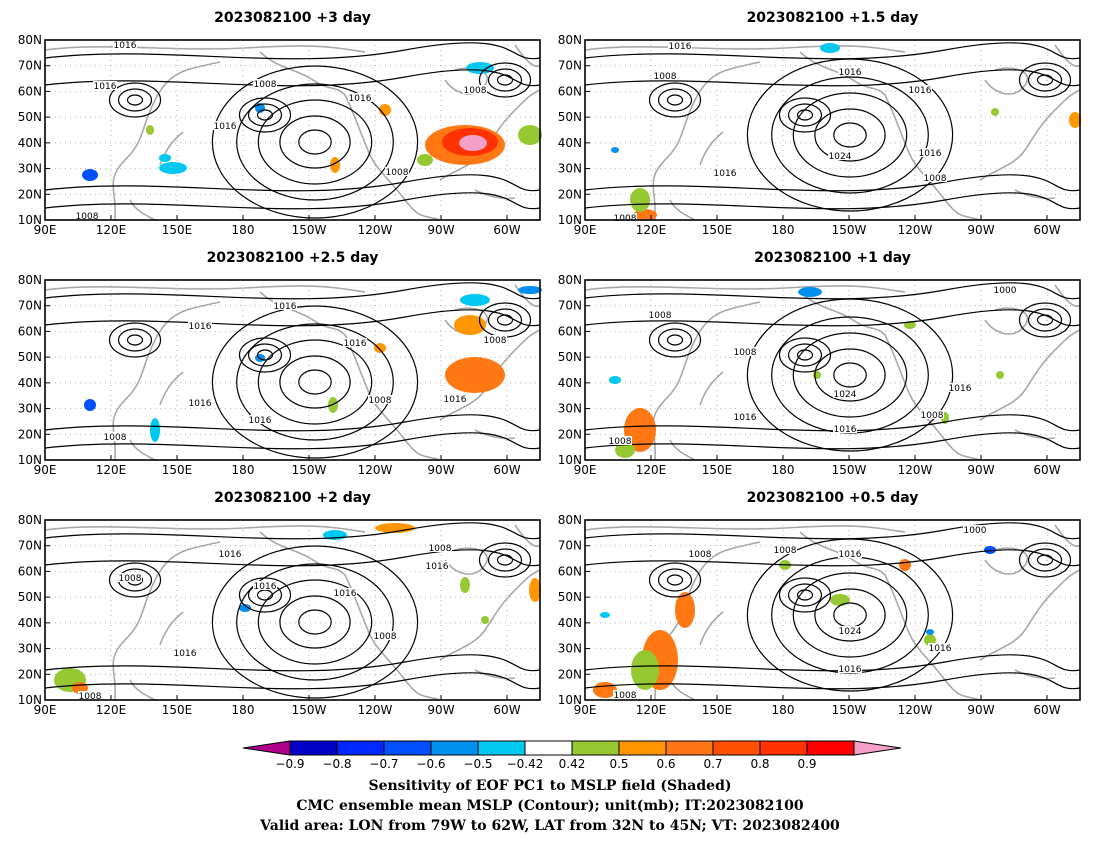  I want to click on coastlines, so click(832, 132).